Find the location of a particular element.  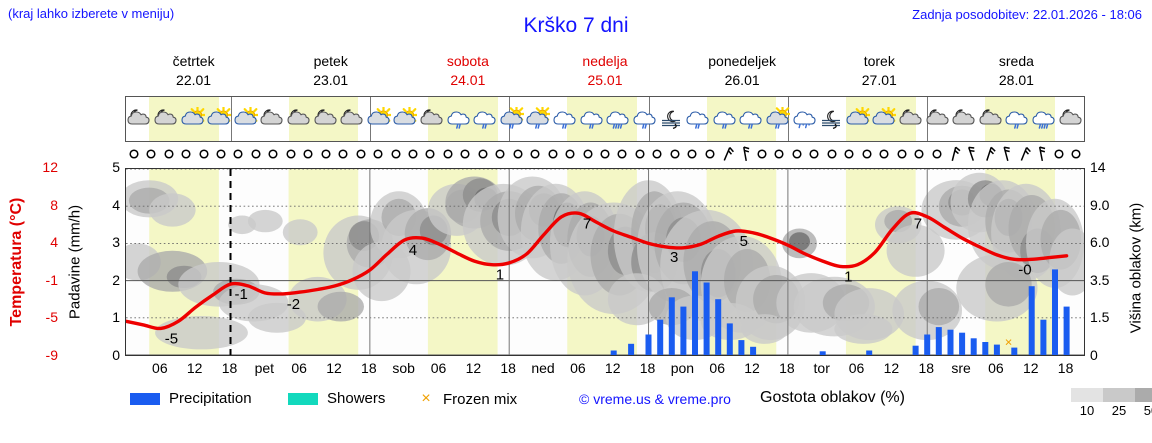

svg-text: -0 is located at coordinates (1024, 269).